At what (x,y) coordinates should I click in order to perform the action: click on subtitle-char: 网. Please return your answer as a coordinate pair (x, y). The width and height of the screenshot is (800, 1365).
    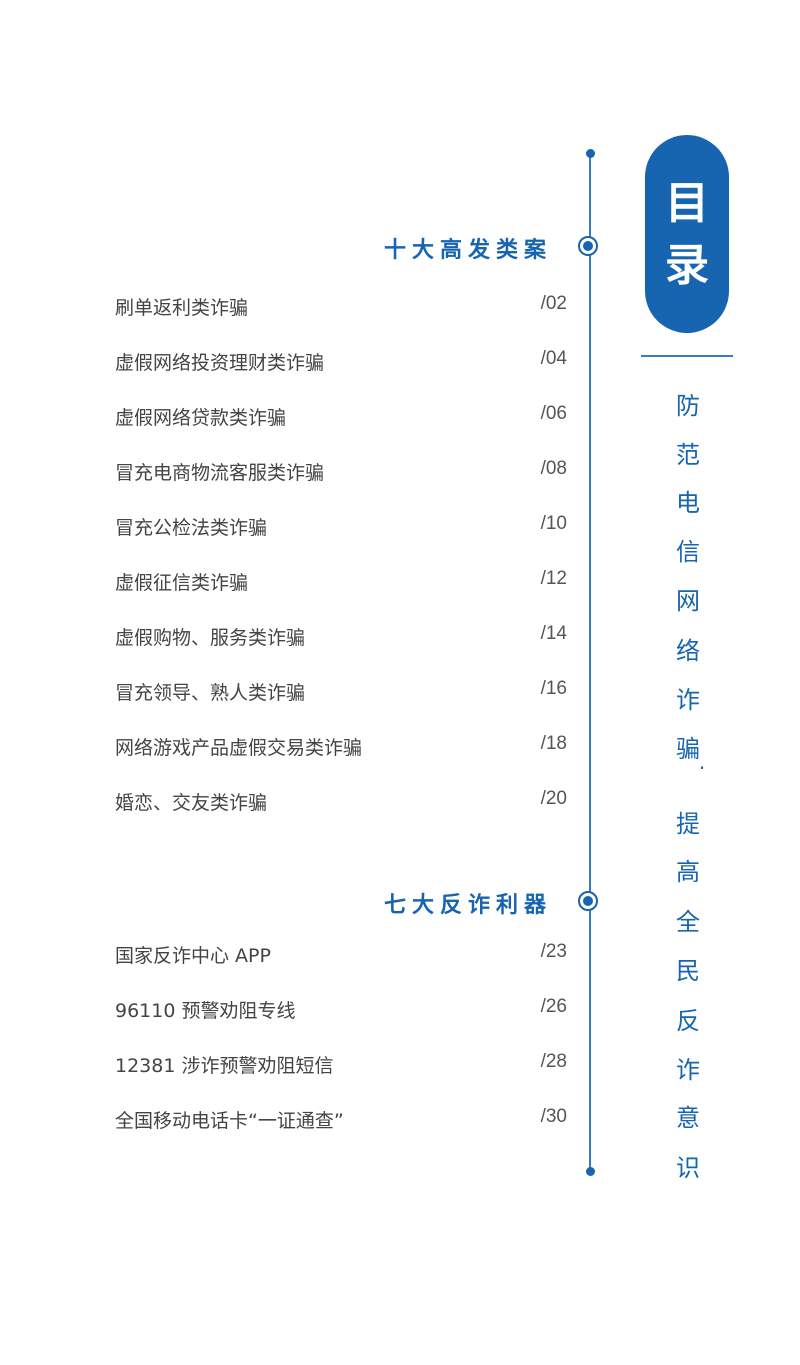
    Looking at the image, I should click on (688, 601).